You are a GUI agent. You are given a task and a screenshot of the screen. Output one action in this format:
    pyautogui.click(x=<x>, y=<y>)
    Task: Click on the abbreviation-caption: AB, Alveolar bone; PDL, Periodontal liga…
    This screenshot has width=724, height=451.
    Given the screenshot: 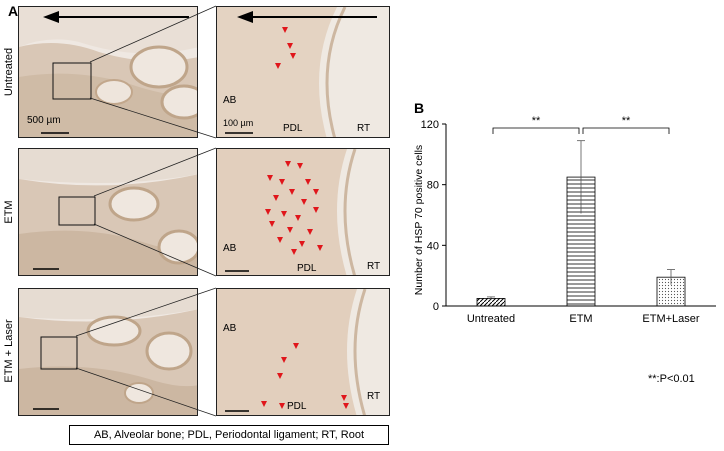 What is the action you would take?
    pyautogui.click(x=229, y=435)
    